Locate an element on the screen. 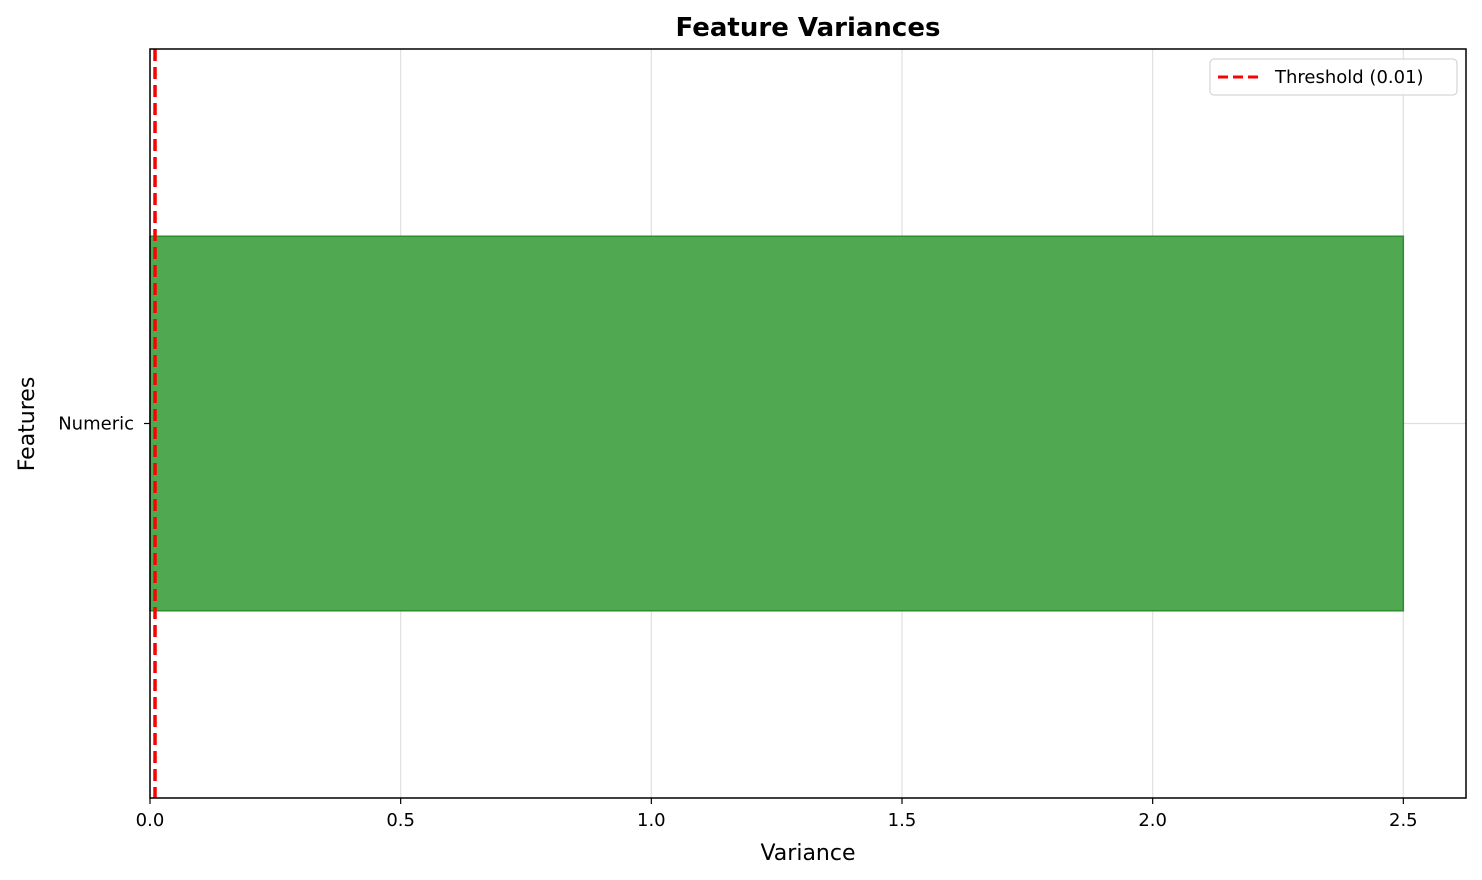 Image resolution: width=1482 pixels, height=880 pixels. x-tick-label: 0.5 is located at coordinates (400, 820).